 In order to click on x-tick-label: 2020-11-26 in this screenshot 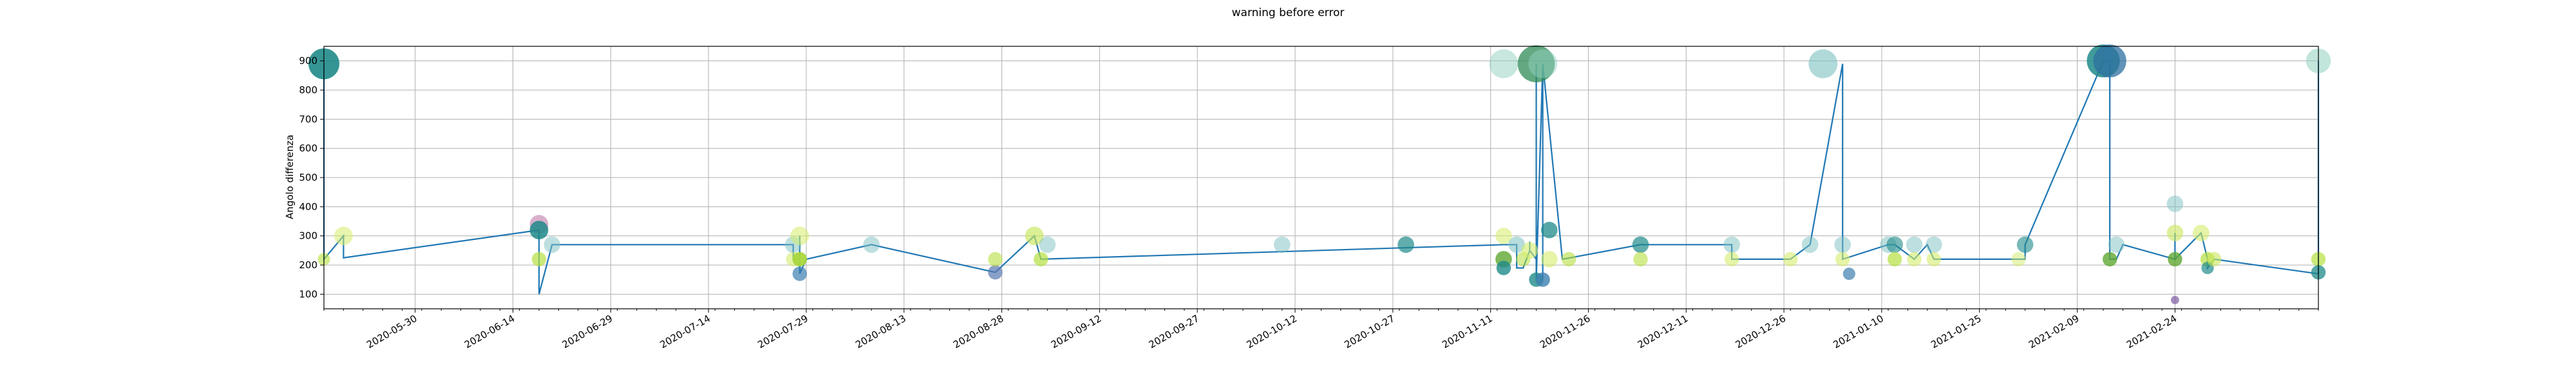, I will do `click(1566, 332)`.